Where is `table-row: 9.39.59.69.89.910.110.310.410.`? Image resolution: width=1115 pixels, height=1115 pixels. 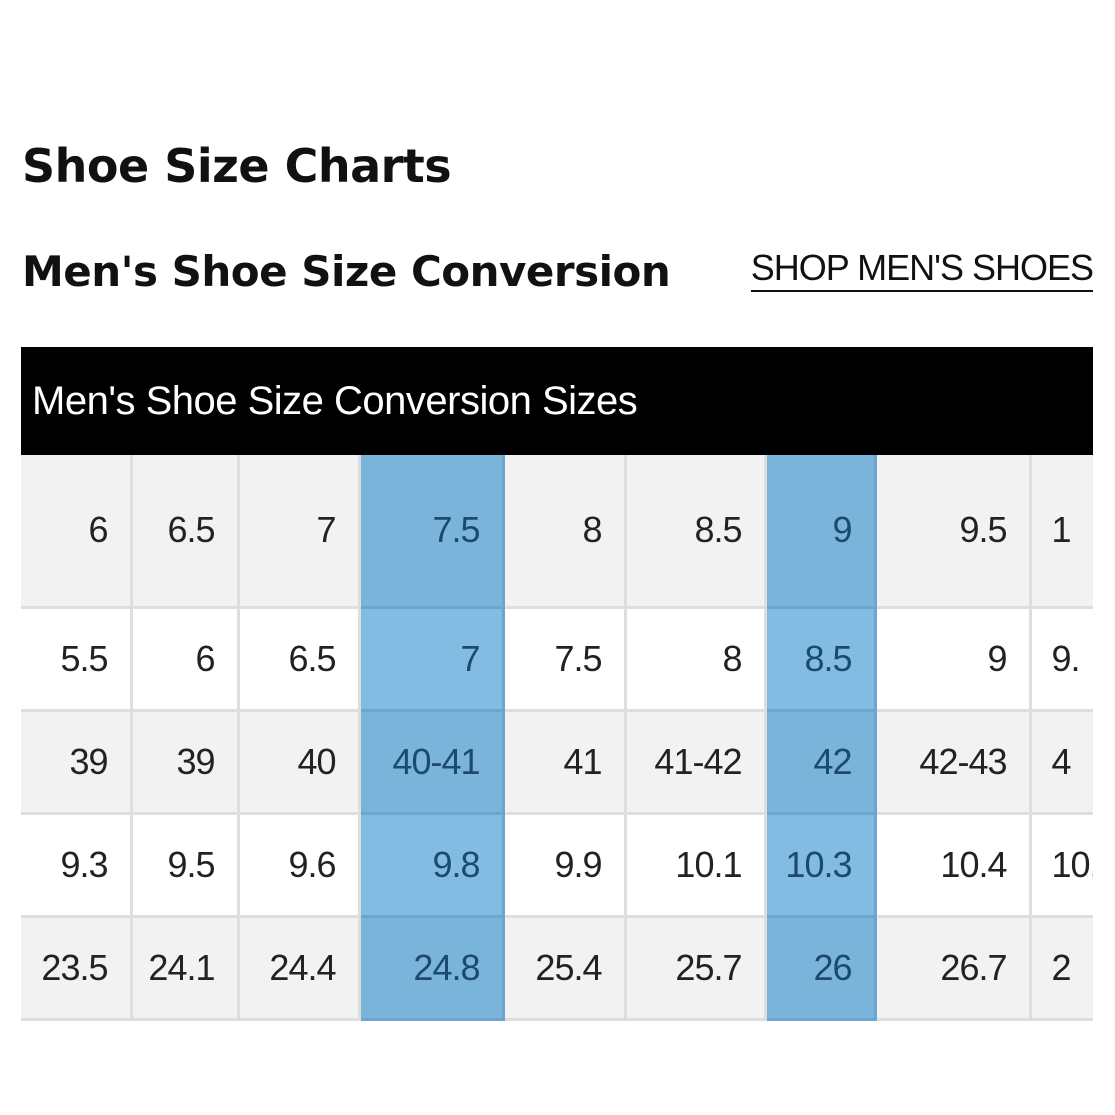 table-row: 9.39.59.69.89.910.110.310.410. is located at coordinates (557, 864).